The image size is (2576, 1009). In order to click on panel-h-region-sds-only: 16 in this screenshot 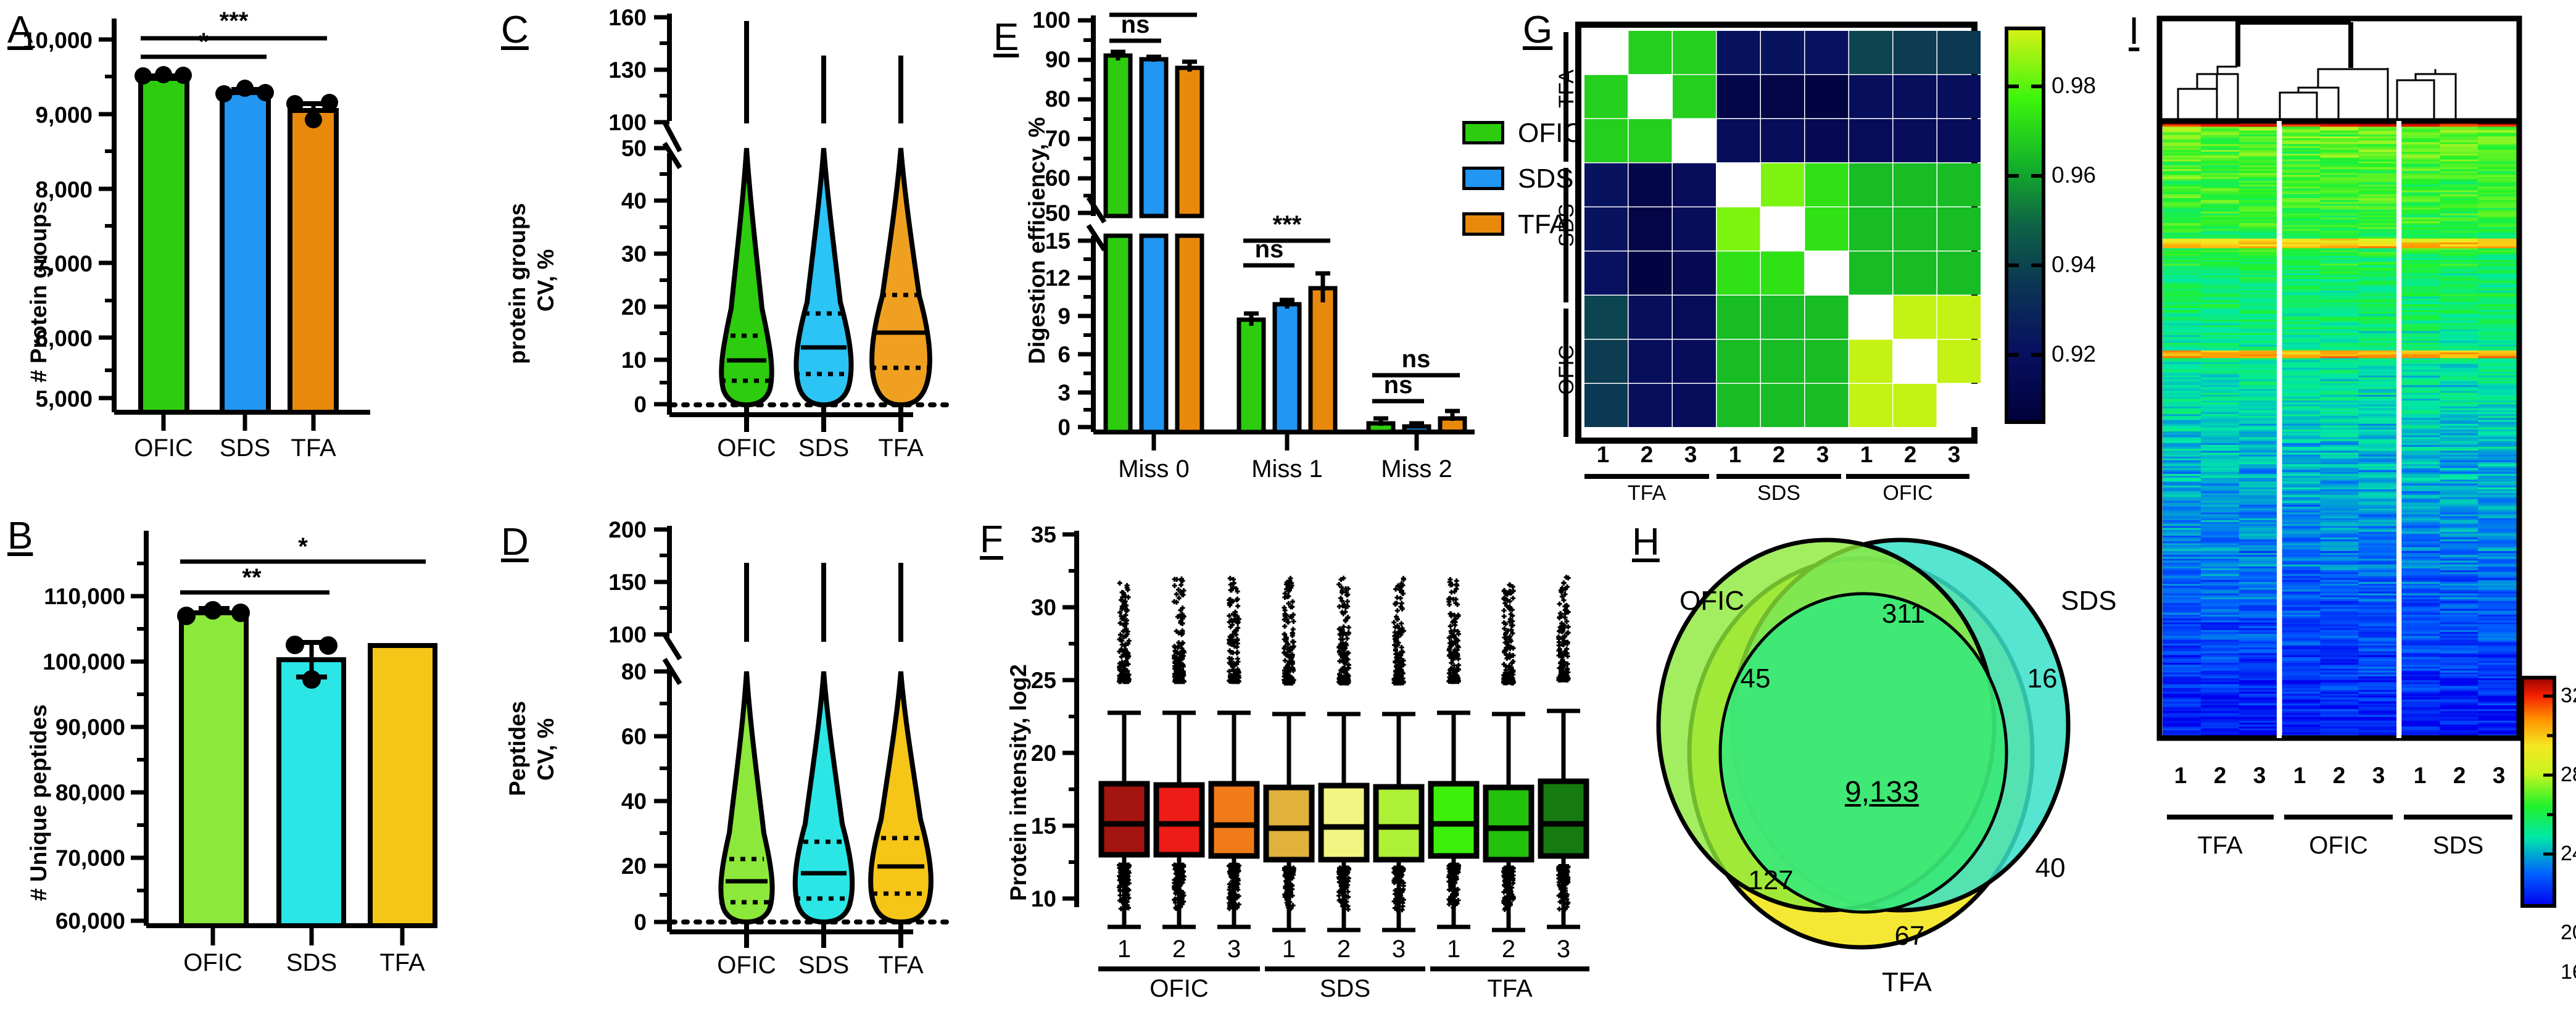, I will do `click(2042, 678)`.